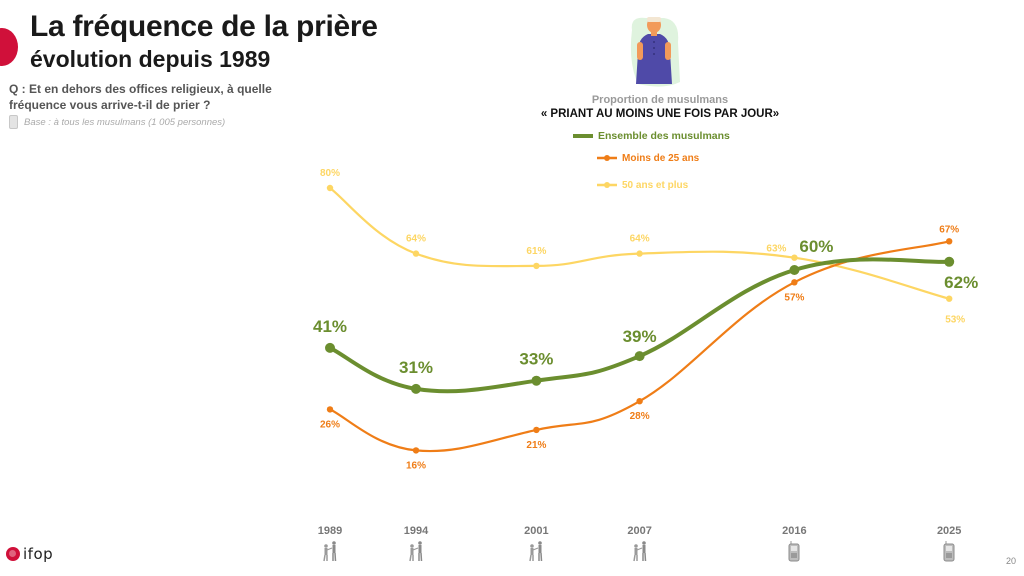 The image size is (1024, 576). Describe the element at coordinates (330, 188) in the screenshot. I see `data-point-plus50-1989` at that location.